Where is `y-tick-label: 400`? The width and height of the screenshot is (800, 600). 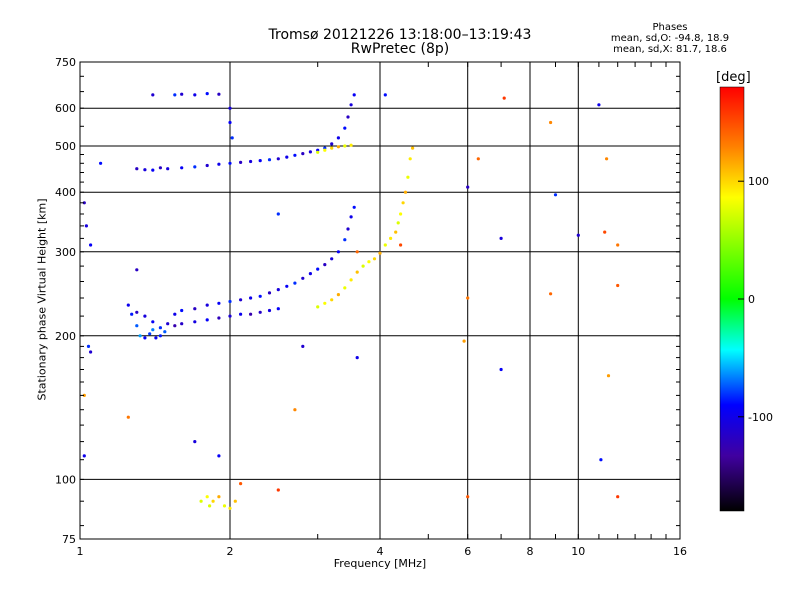
y-tick-label: 400 is located at coordinates (65, 192).